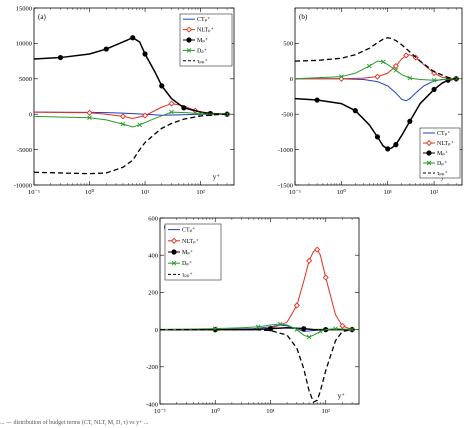 The height and width of the screenshot is (428, 474). I want to click on y-tick-label: -200, so click(152, 367).